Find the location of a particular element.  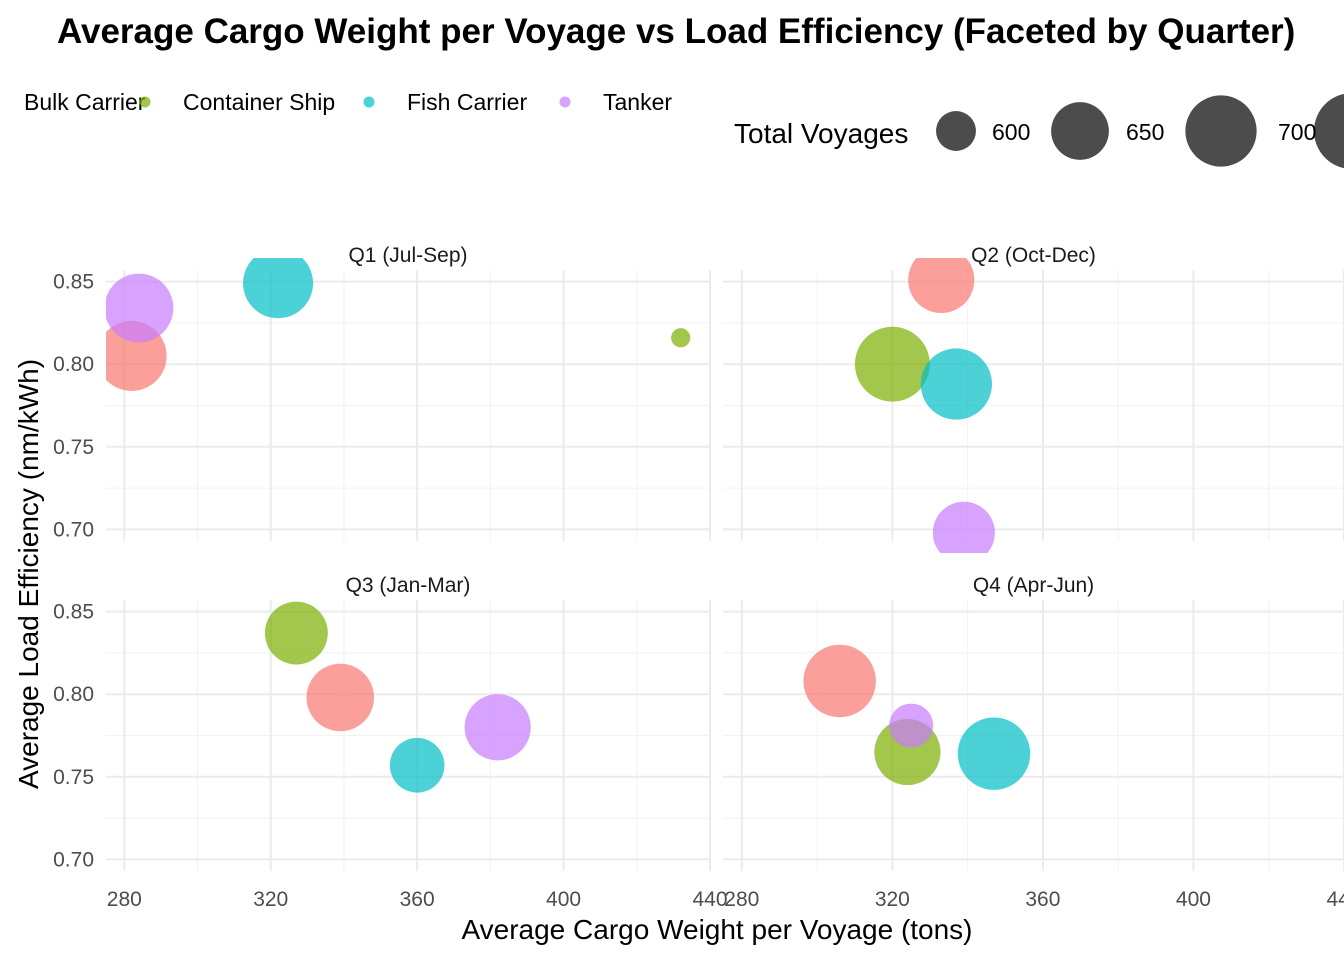

size-legend-label: 650 is located at coordinates (1145, 132).